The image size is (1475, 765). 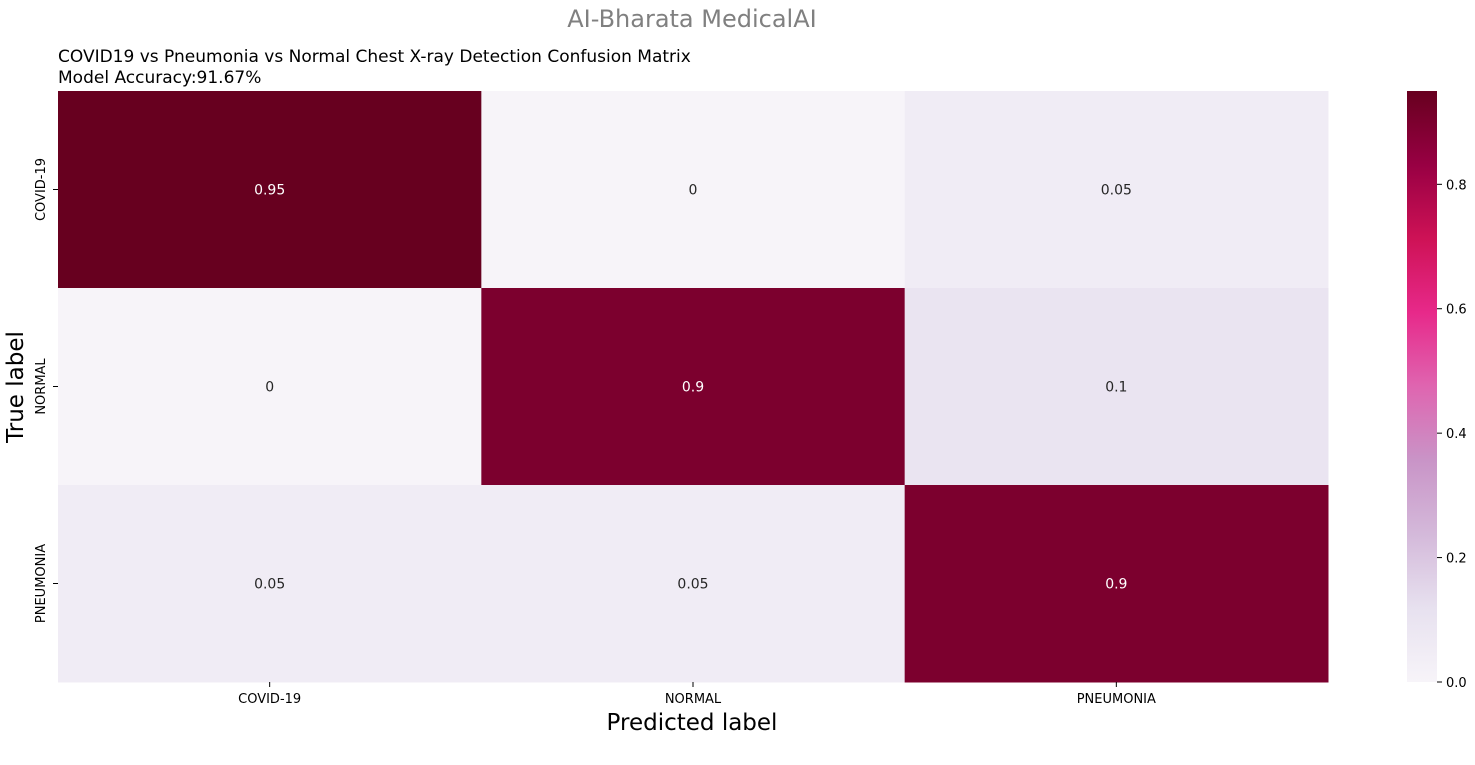 I want to click on colorbar-tick-label: 0.2, so click(x=1456, y=559).